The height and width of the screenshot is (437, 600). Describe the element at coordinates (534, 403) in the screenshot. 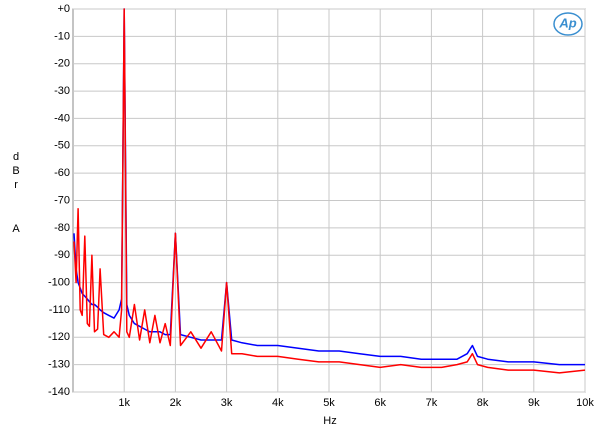

I see `x-tick-label: 9k` at that location.